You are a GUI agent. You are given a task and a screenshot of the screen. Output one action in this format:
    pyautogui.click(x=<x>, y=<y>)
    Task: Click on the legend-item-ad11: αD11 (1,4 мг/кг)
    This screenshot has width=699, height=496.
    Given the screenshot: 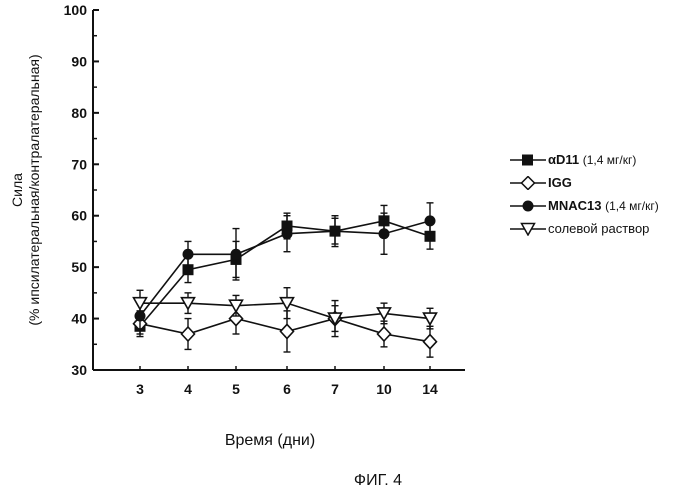 What is the action you would take?
    pyautogui.click(x=583, y=159)
    